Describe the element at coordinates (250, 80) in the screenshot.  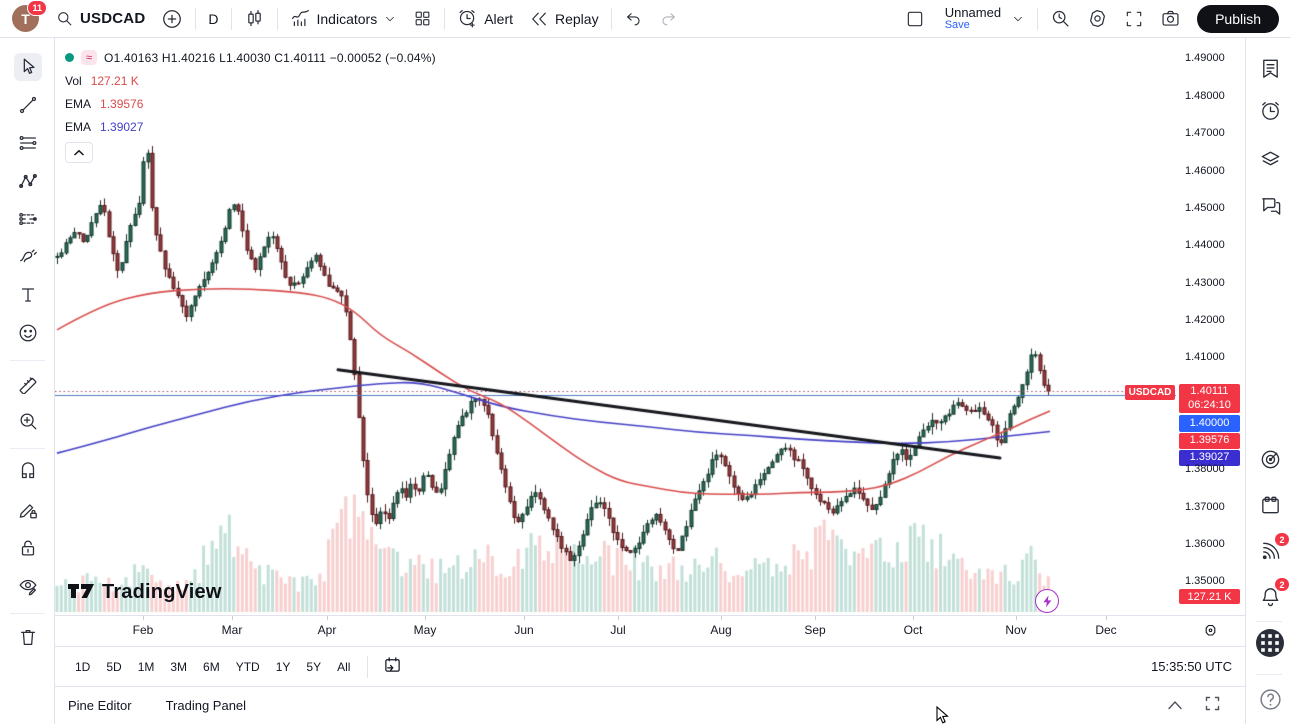
I see `volume-legend-row: Vol 127.21 K` at that location.